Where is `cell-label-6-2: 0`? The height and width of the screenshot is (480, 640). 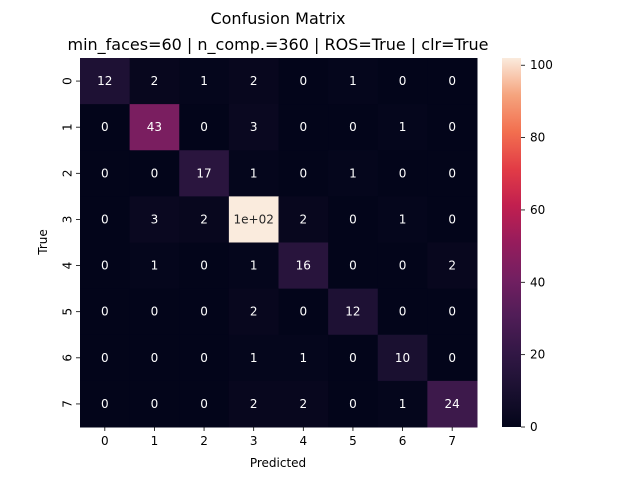
cell-label-6-2: 0 is located at coordinates (204, 358).